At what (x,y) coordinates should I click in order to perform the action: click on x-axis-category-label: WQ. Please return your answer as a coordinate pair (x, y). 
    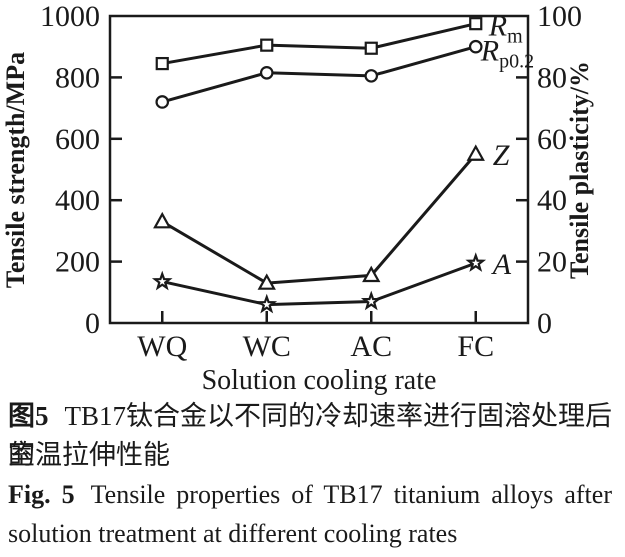
    Looking at the image, I should click on (162, 346).